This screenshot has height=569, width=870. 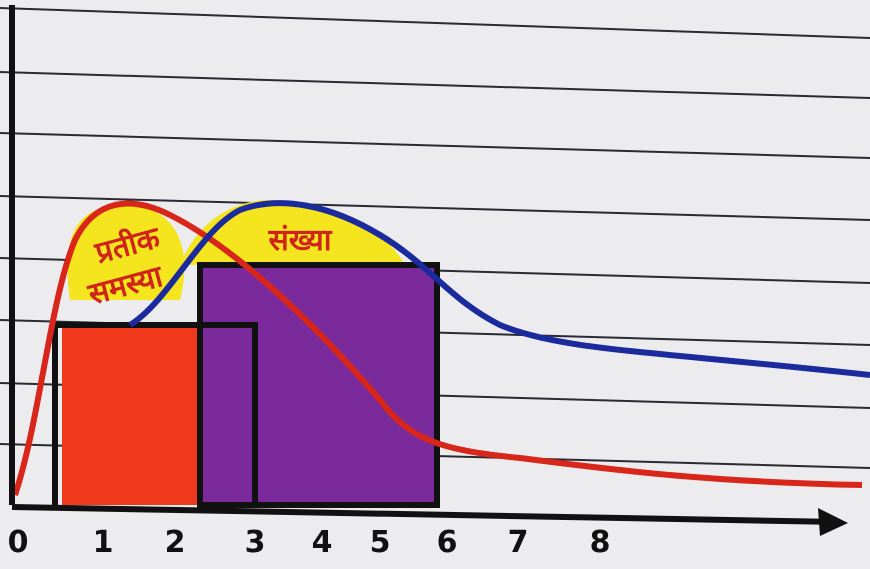 What do you see at coordinates (833, 522) in the screenshot?
I see `x-axis-arrow` at bounding box center [833, 522].